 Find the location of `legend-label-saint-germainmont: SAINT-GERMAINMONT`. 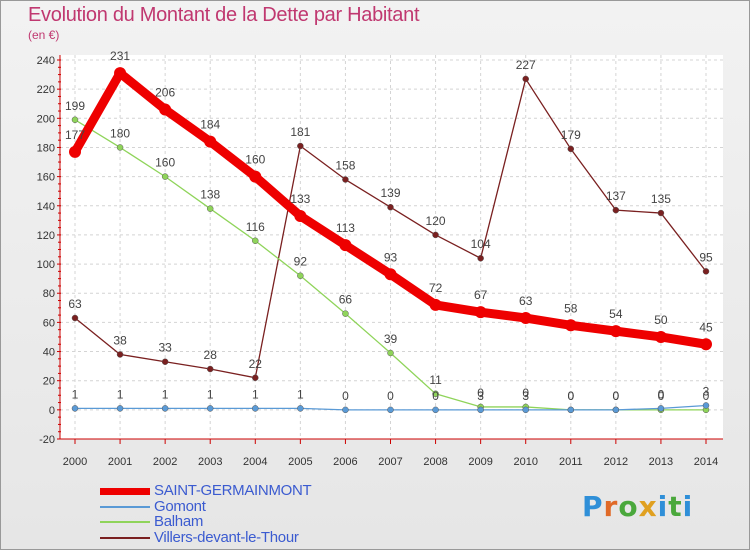

legend-label-saint-germainmont: SAINT-GERMAINMONT is located at coordinates (233, 490).